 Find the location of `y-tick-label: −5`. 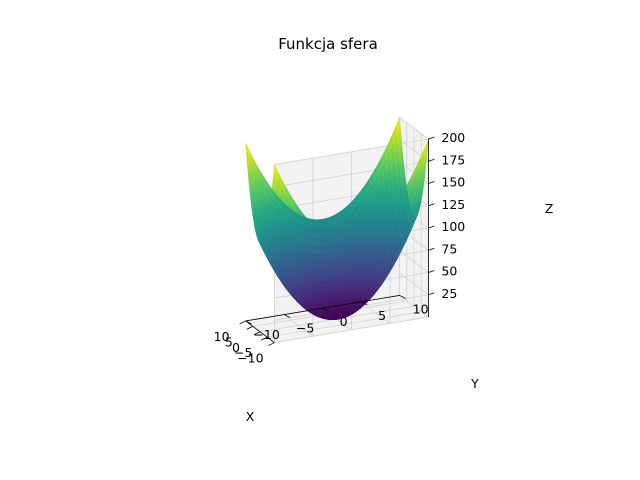

y-tick-label: −5 is located at coordinates (305, 328).